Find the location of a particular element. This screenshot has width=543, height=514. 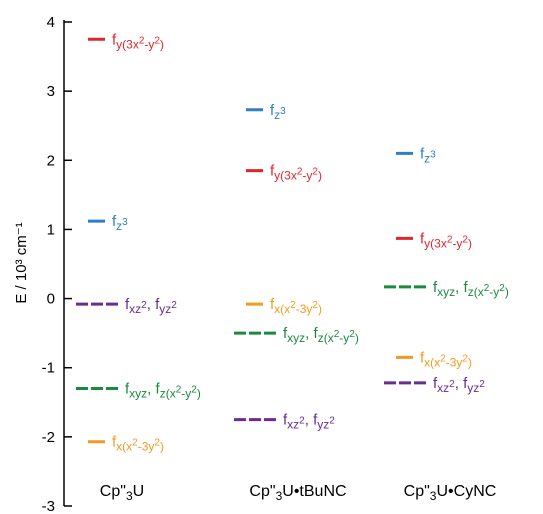

y-tick-label: -2 is located at coordinates (48, 437).